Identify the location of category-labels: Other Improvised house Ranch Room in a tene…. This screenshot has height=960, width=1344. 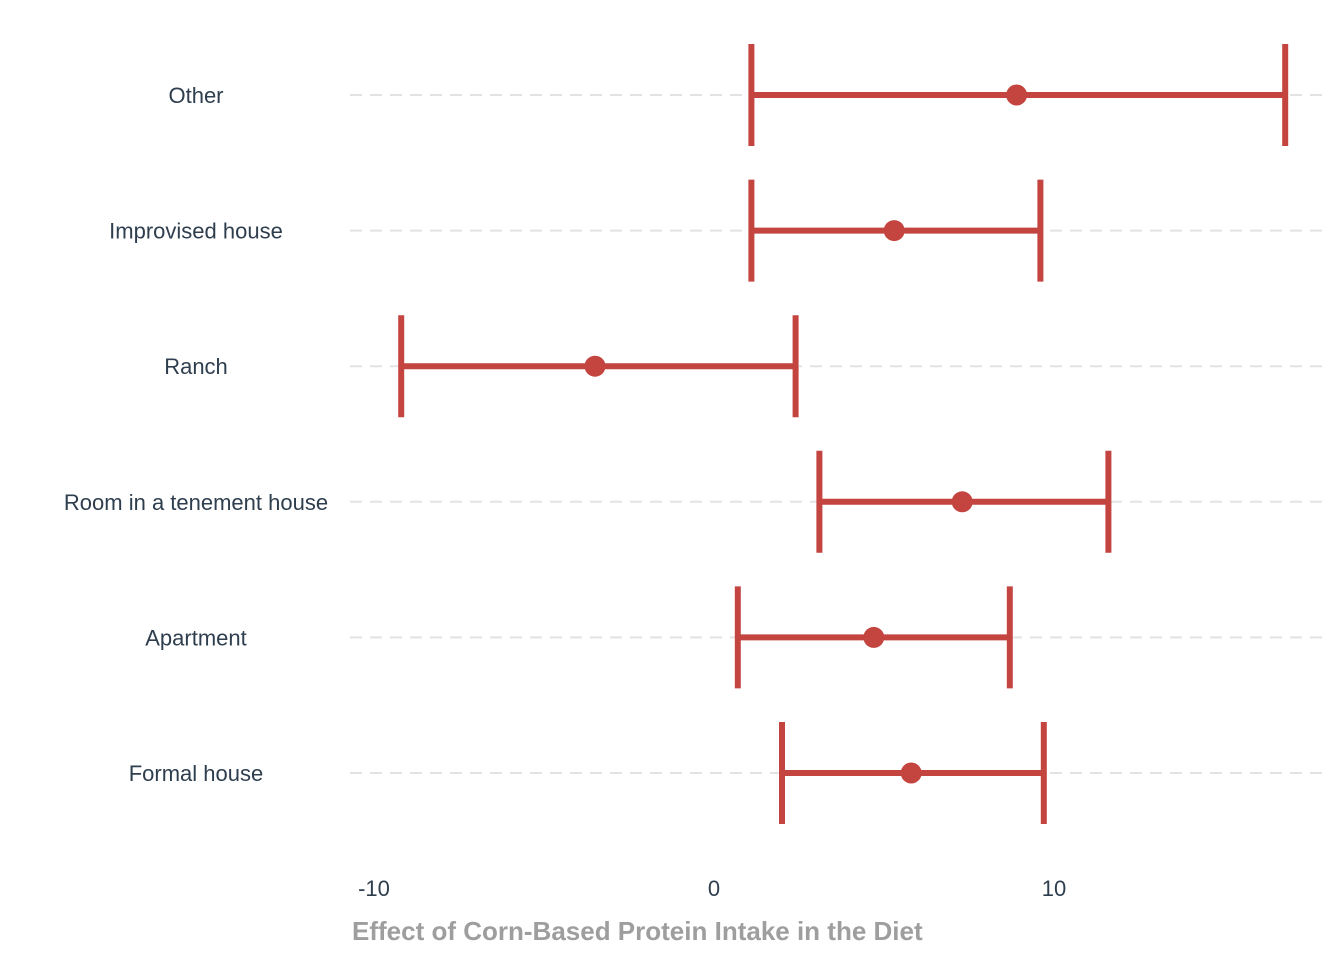
(196, 434).